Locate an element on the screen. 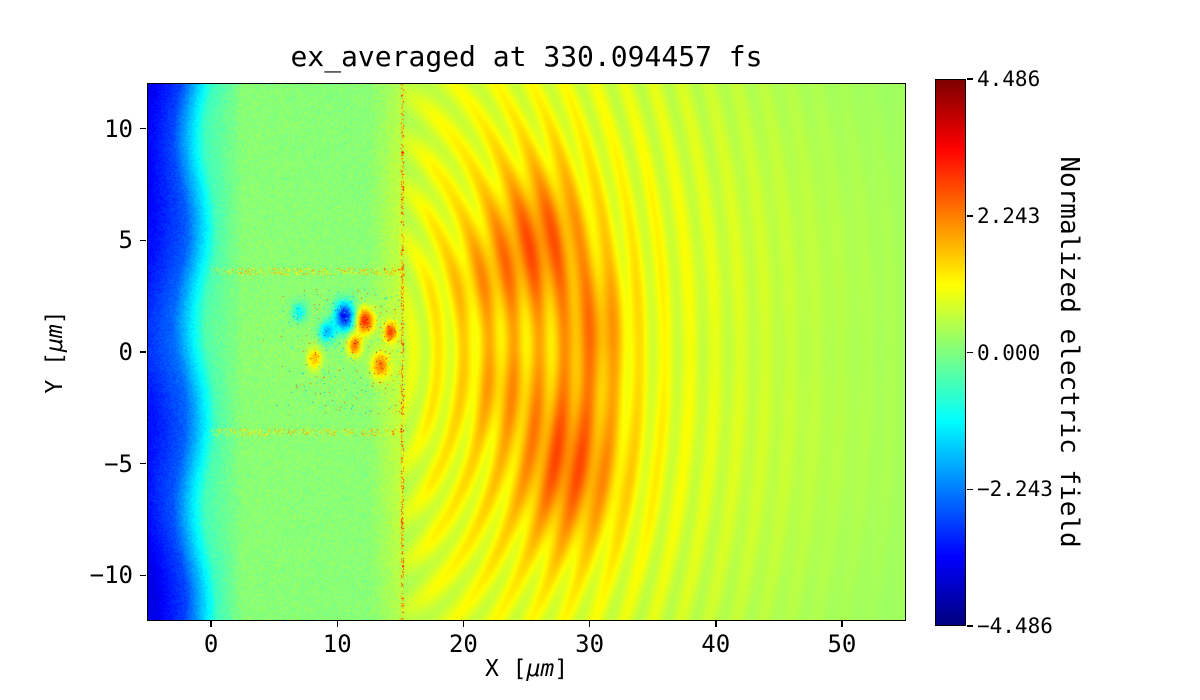  x-tick-label: 20 is located at coordinates (463, 644).